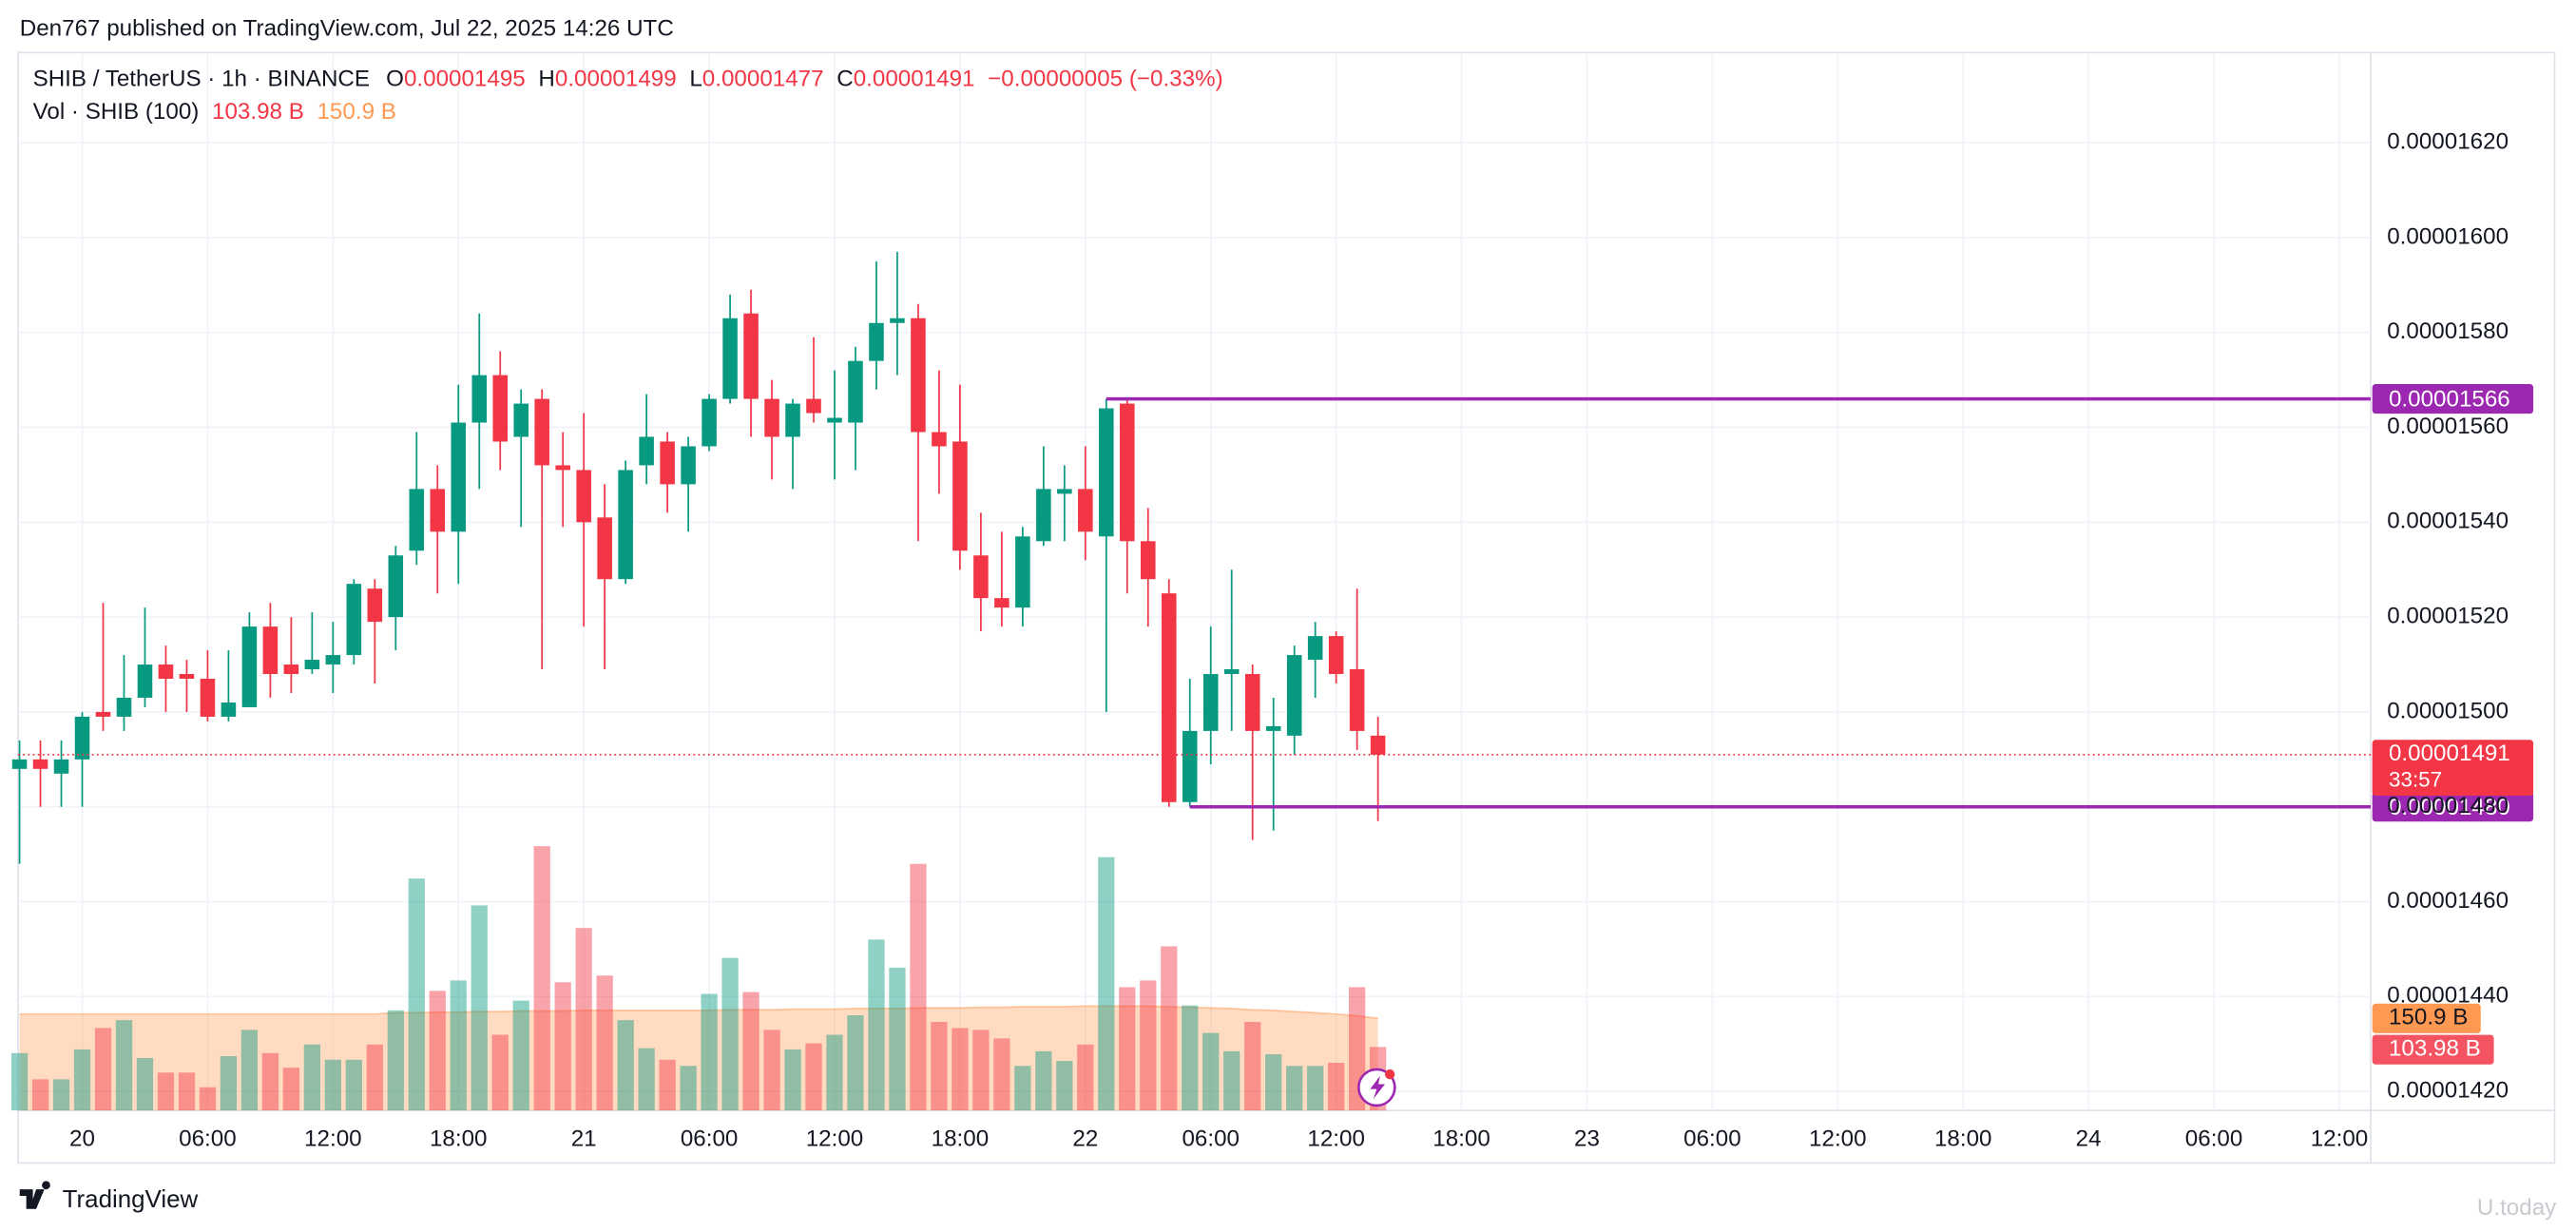  What do you see at coordinates (131, 1199) in the screenshot?
I see `brand-name: TradingView` at bounding box center [131, 1199].